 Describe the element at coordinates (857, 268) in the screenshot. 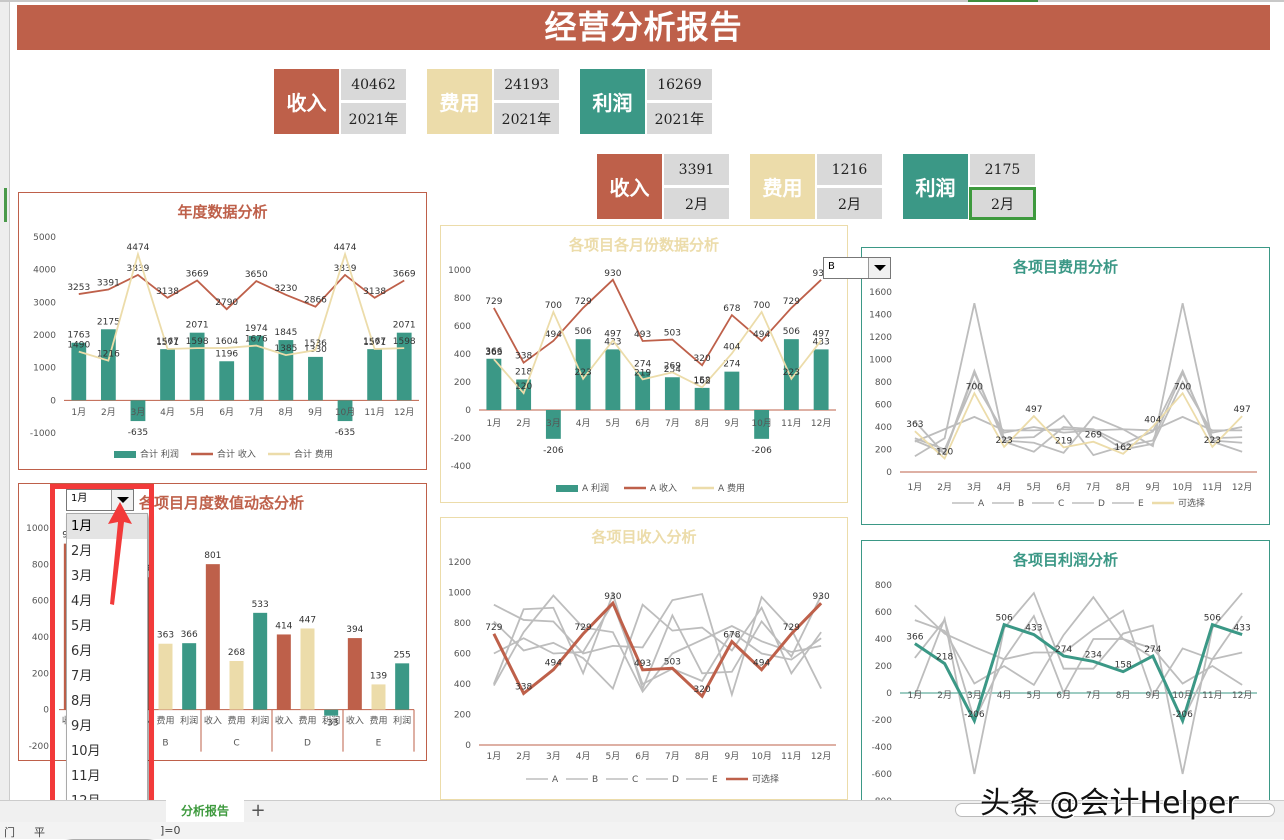

I see `item-selector-dropdown: B` at that location.